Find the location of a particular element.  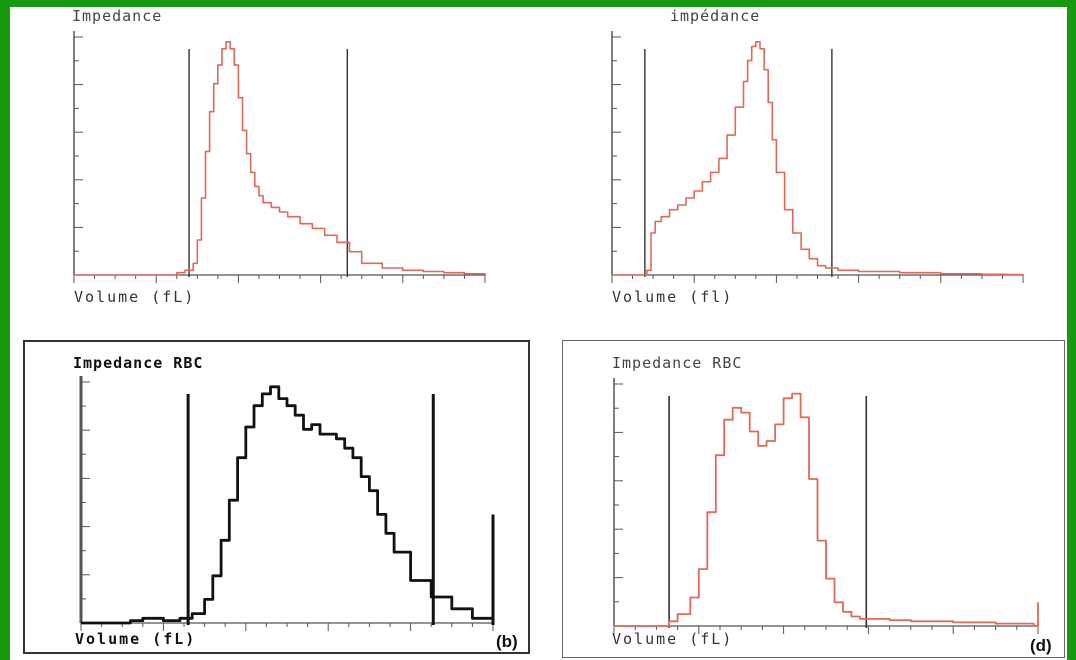

x-axis-label: Volume (fl) is located at coordinates (673, 297).